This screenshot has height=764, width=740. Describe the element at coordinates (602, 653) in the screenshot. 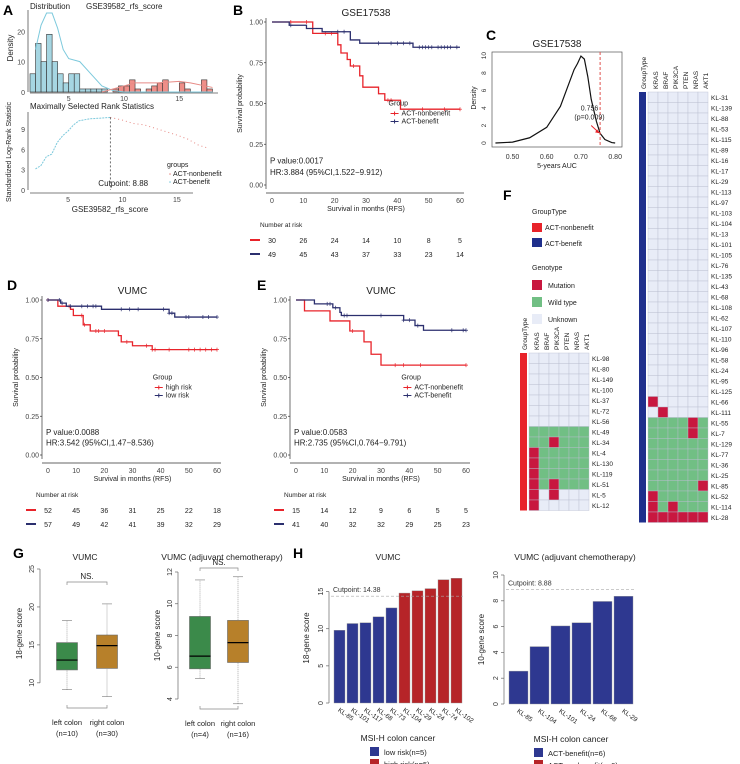

I see `bar` at that location.